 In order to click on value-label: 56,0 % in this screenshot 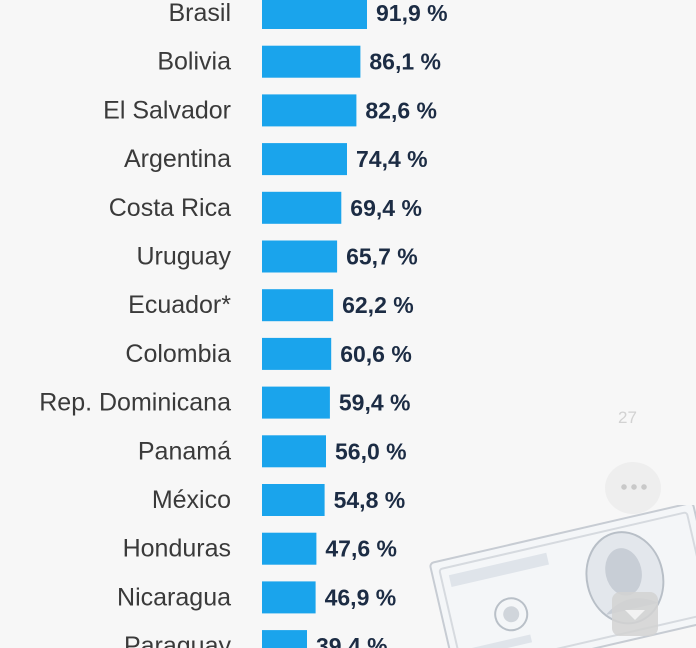, I will do `click(371, 451)`.